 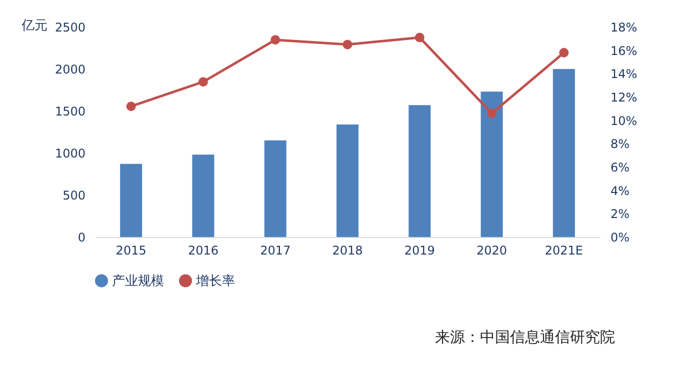 I want to click on x-tick-label: 2017, so click(x=275, y=251).